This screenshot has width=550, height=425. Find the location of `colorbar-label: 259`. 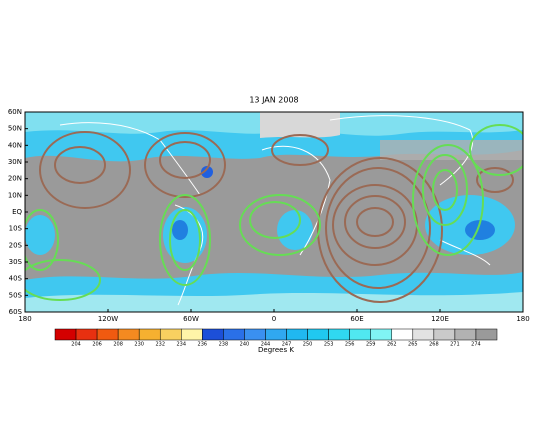

colorbar-label: 259 is located at coordinates (371, 345).